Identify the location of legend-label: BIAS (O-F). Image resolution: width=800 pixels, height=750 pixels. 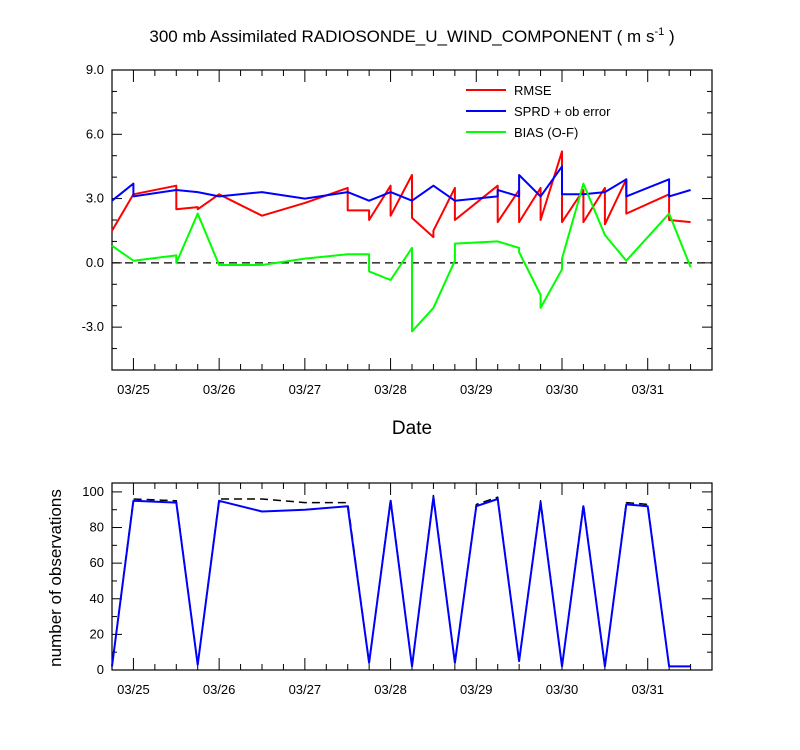
(546, 132).